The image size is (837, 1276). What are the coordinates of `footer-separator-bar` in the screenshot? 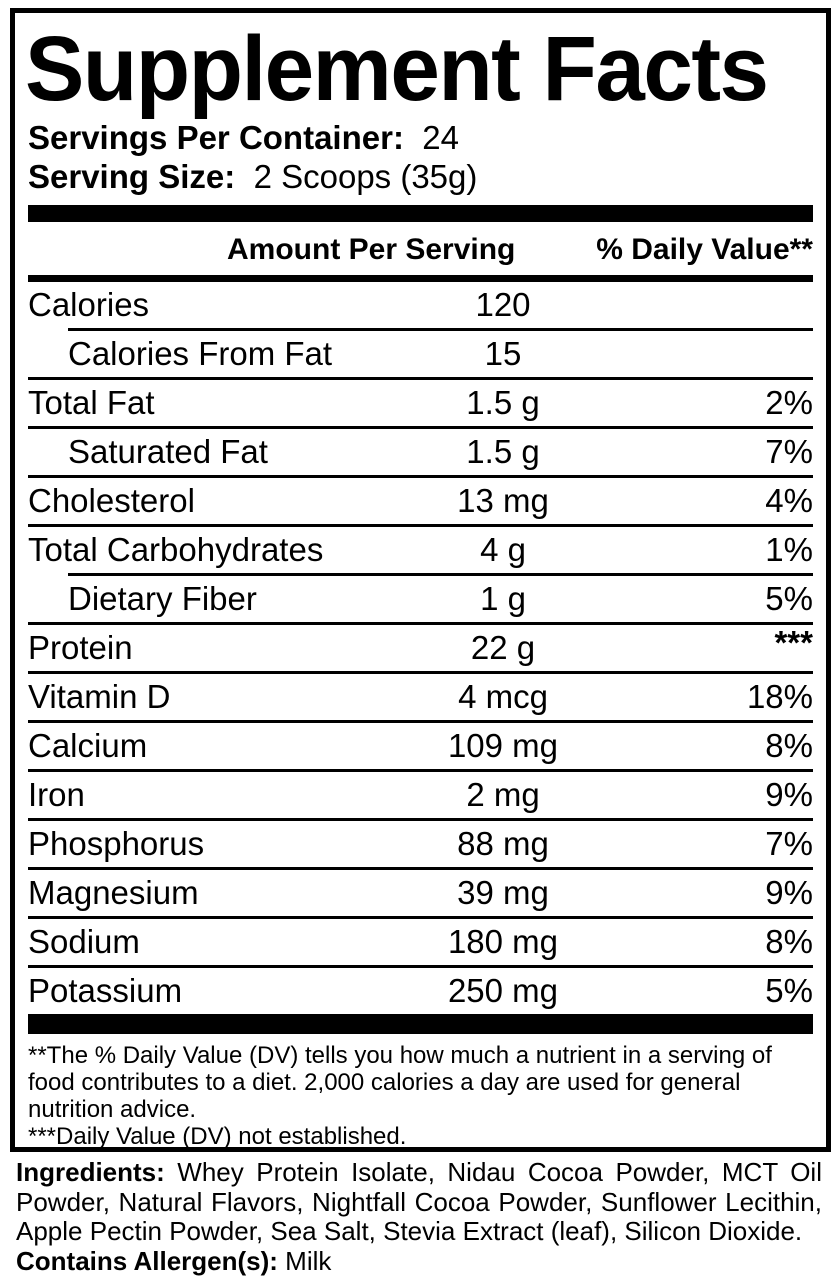 It's located at (420, 1023).